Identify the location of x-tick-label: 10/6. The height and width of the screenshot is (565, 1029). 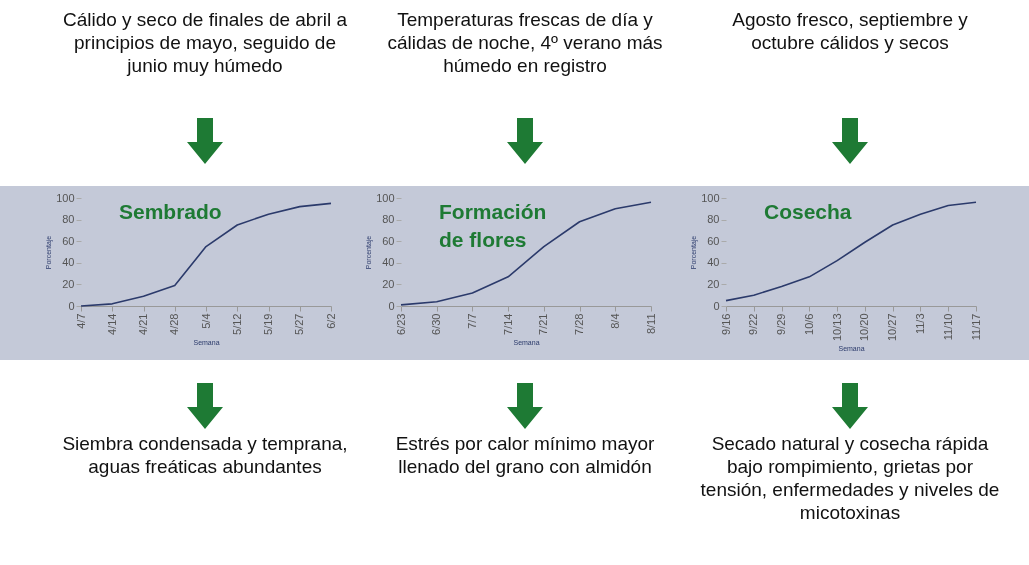
(808, 324).